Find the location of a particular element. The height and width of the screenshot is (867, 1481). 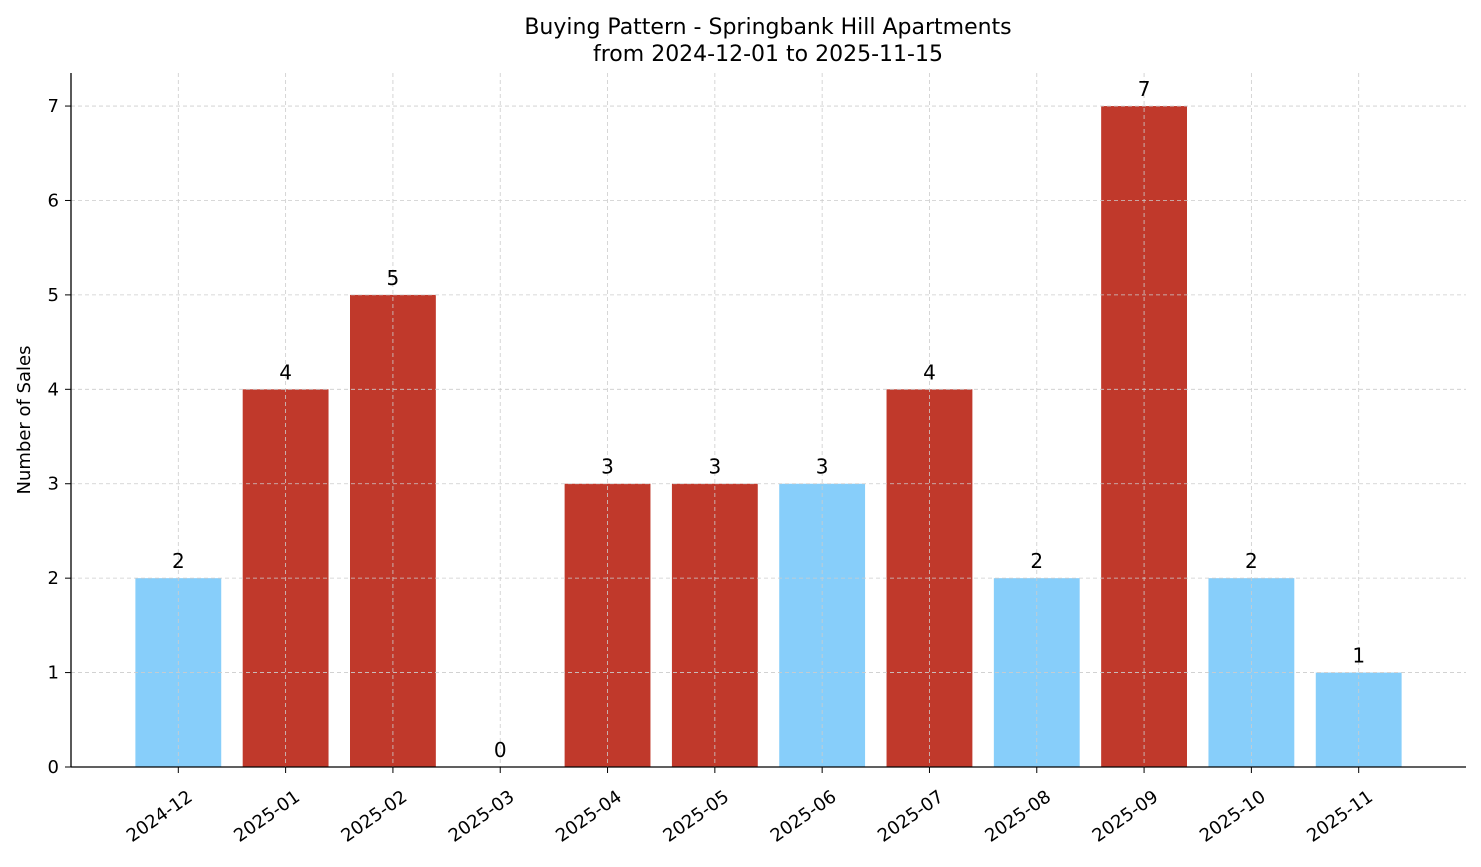

y-tick-label: 5 is located at coordinates (53, 295).